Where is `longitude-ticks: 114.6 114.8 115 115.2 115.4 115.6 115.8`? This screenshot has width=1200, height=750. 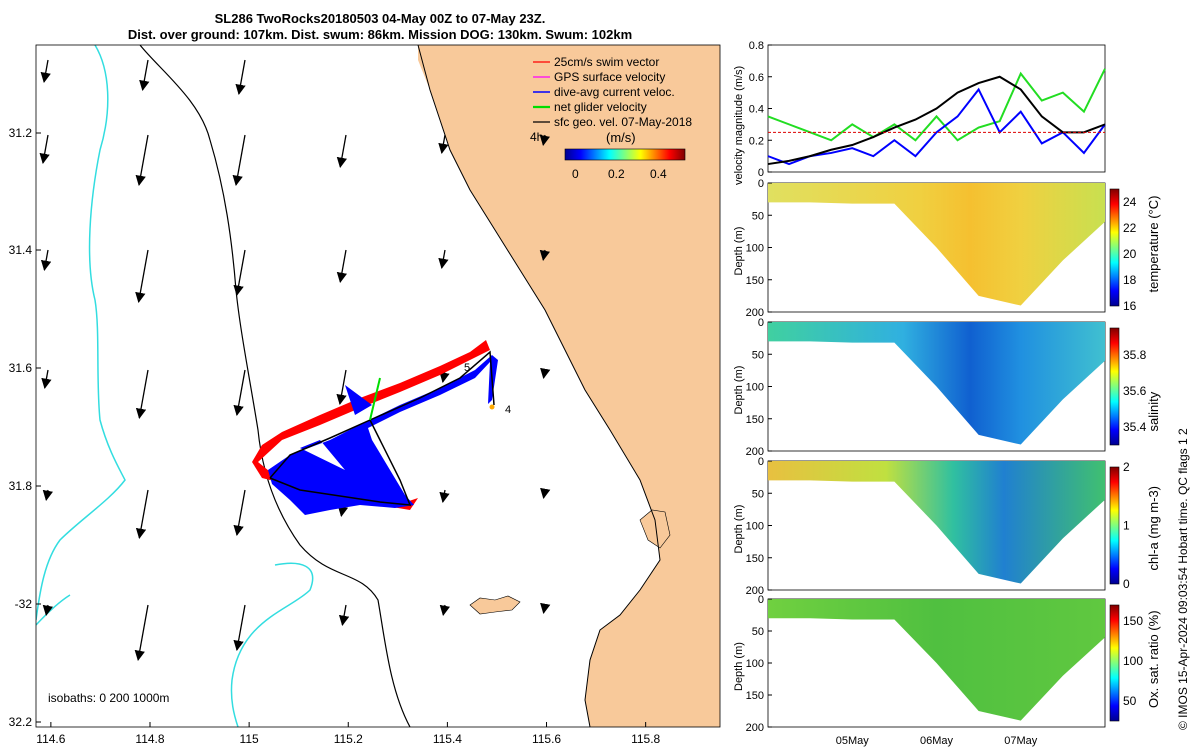
longitude-ticks: 114.6 114.8 115 115.2 115.4 115.6 115.8 is located at coordinates (348, 734).